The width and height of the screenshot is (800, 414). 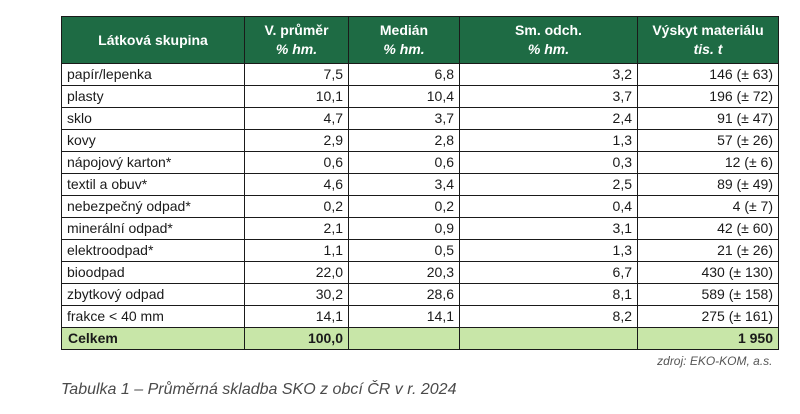 I want to click on row-amount: 4 (± 7), so click(x=708, y=206).